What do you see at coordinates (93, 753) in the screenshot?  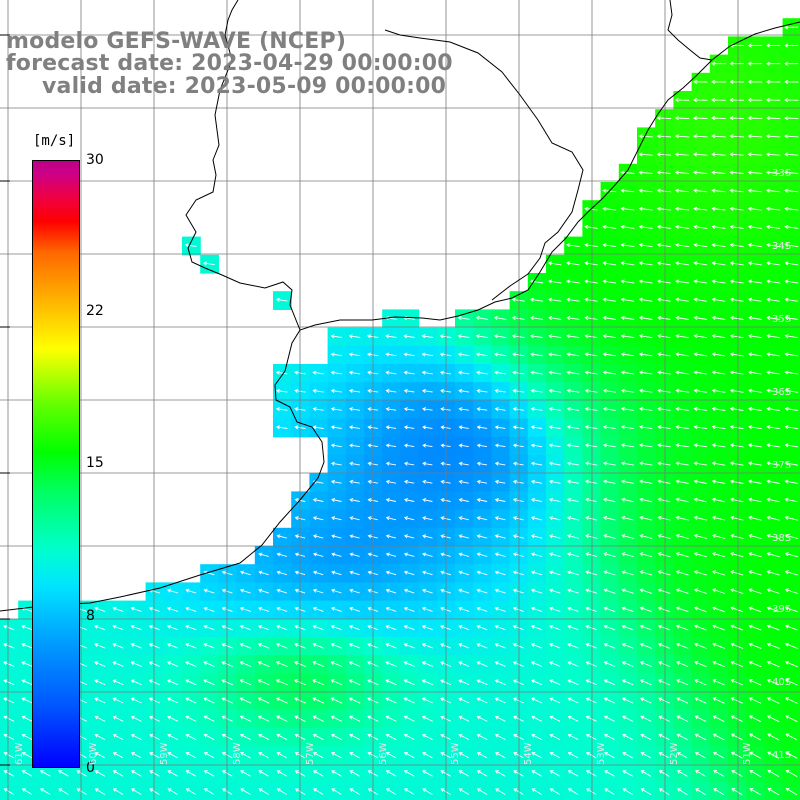 I see `lon-label: 60W` at bounding box center [93, 753].